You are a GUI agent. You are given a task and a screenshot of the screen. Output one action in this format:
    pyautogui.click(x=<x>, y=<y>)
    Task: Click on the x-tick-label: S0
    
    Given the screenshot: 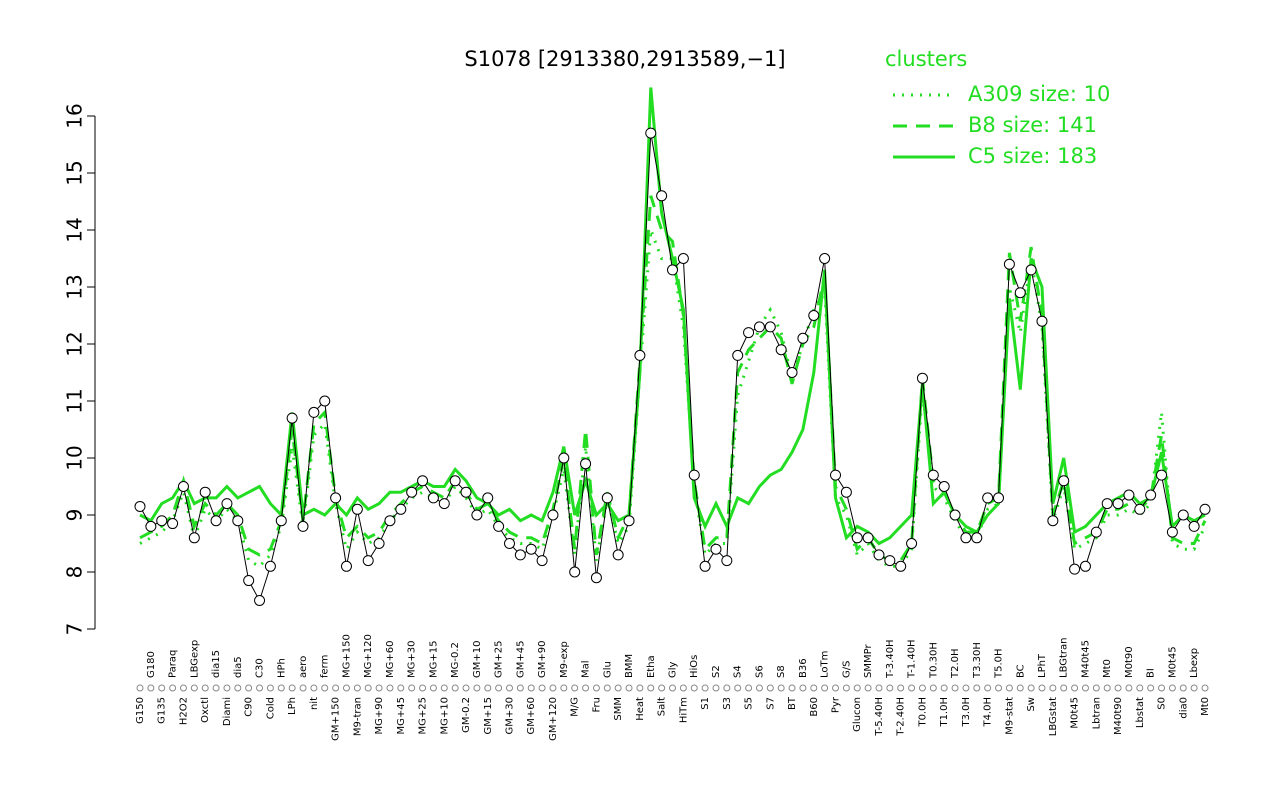 What is the action you would take?
    pyautogui.click(x=1162, y=703)
    